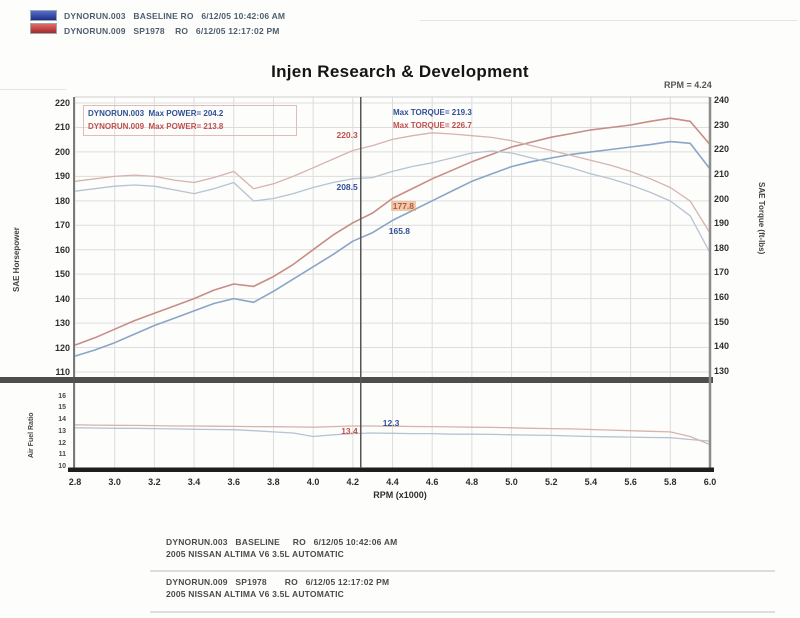 The width and height of the screenshot is (800, 618). Describe the element at coordinates (432, 119) in the screenshot. I see `torque-legend: Max TORQUE= 219.3 Max TORQUE= 226.7` at that location.